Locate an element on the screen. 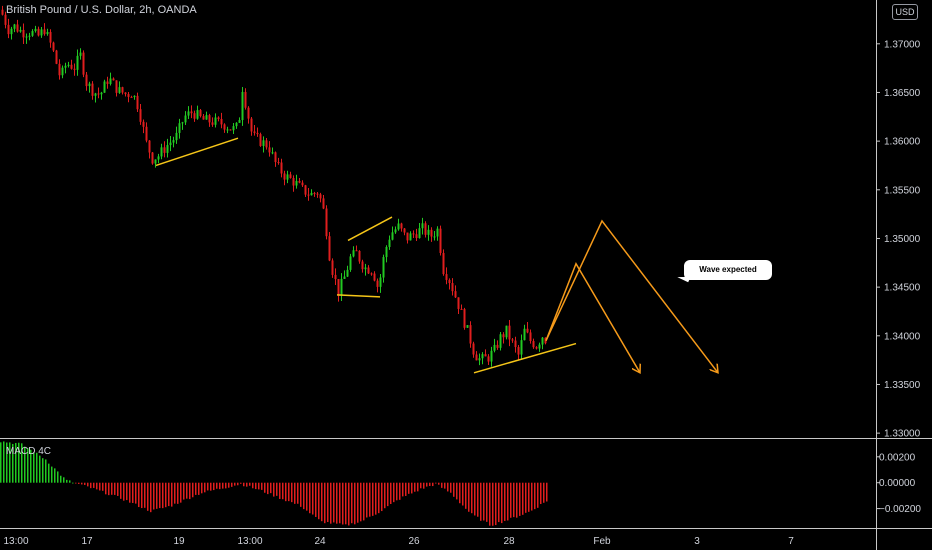  time-tick-label: 7 is located at coordinates (791, 541).